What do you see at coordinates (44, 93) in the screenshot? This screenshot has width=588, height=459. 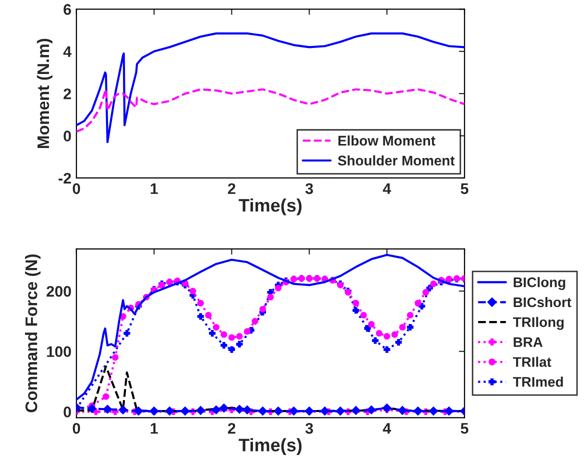 I see `y-axis-title: Moment (N.m)` at bounding box center [44, 93].